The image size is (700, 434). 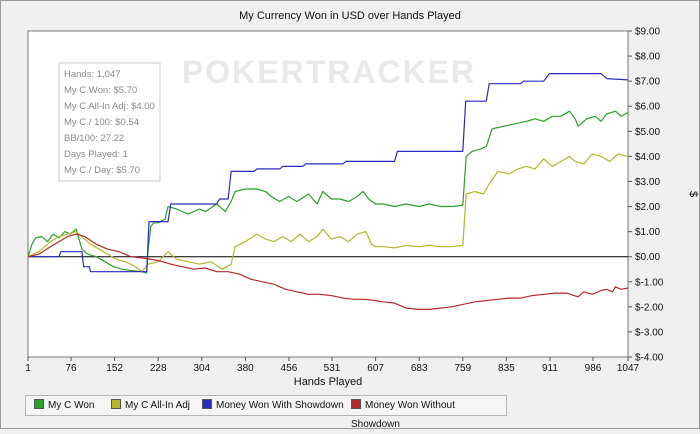 What do you see at coordinates (649, 358) in the screenshot?
I see `y-tick-label: $-4.00` at bounding box center [649, 358].